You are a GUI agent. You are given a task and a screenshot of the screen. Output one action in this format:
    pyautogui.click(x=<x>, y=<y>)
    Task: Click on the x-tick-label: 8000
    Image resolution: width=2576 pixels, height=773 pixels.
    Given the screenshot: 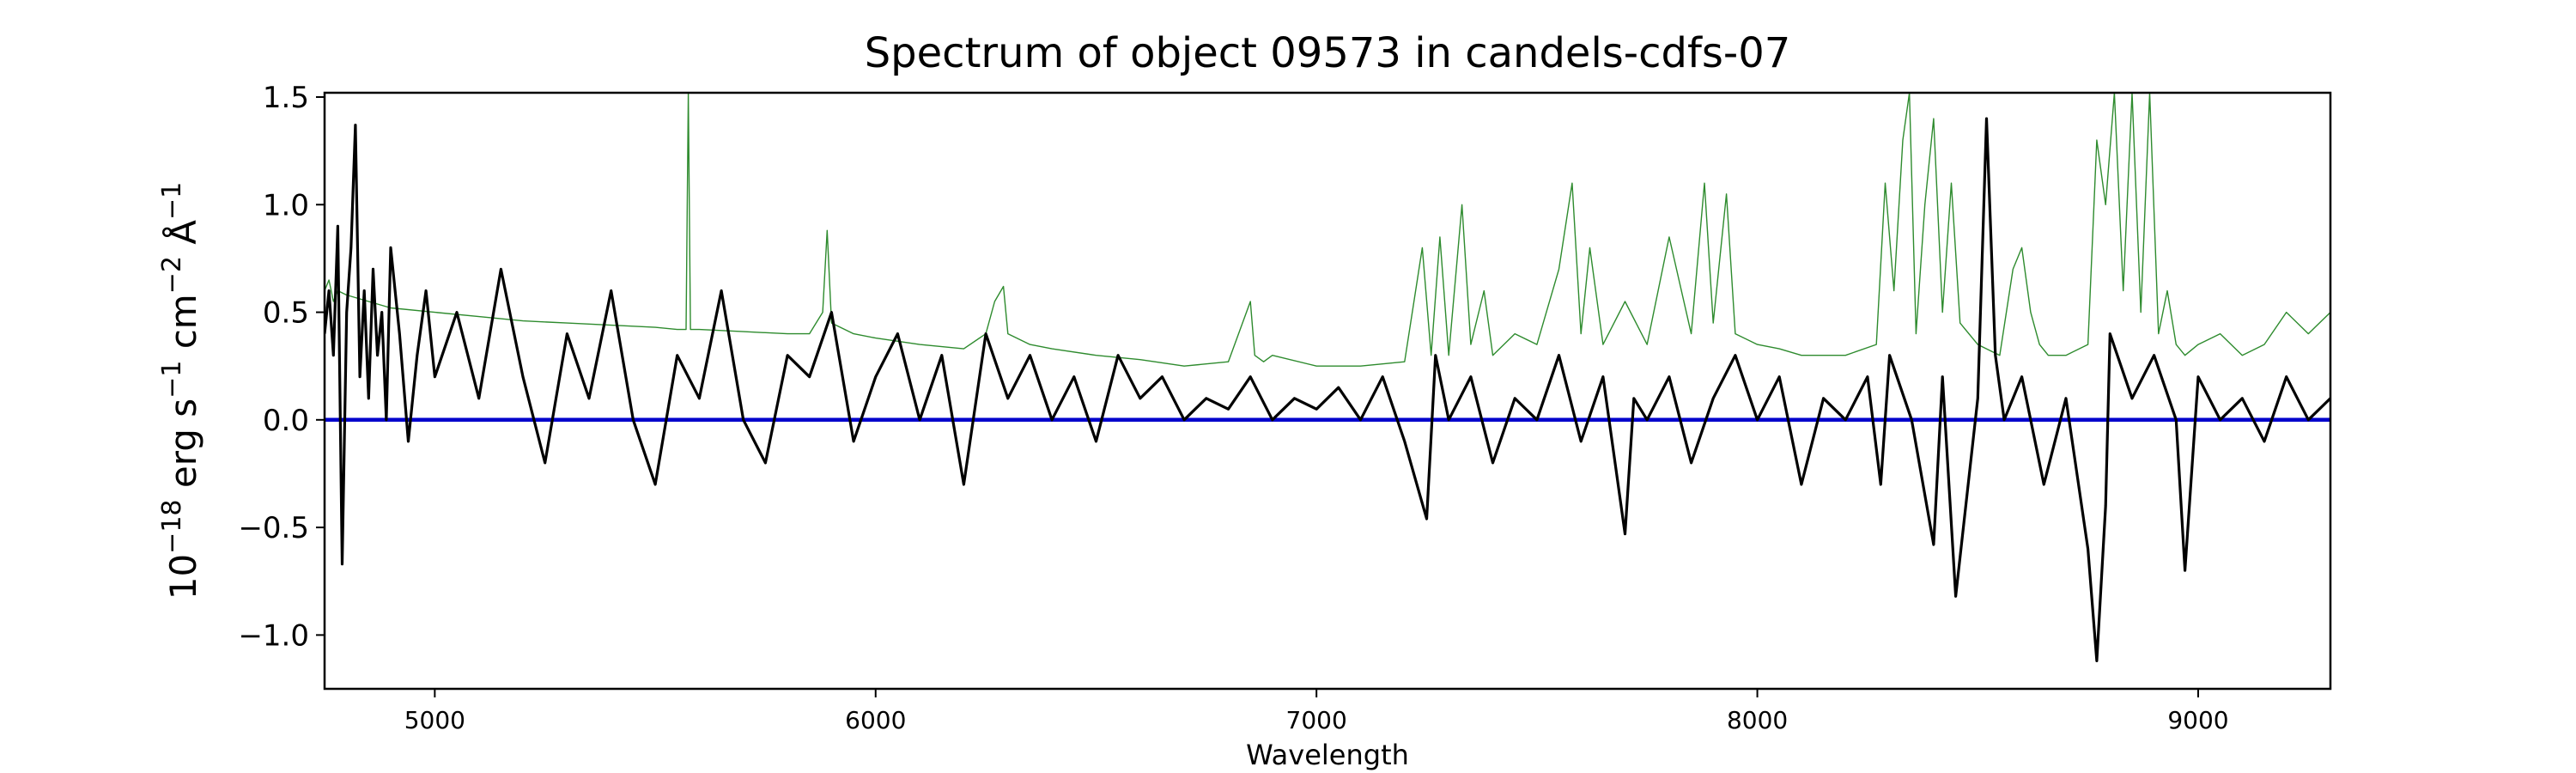 What is the action you would take?
    pyautogui.click(x=1758, y=720)
    